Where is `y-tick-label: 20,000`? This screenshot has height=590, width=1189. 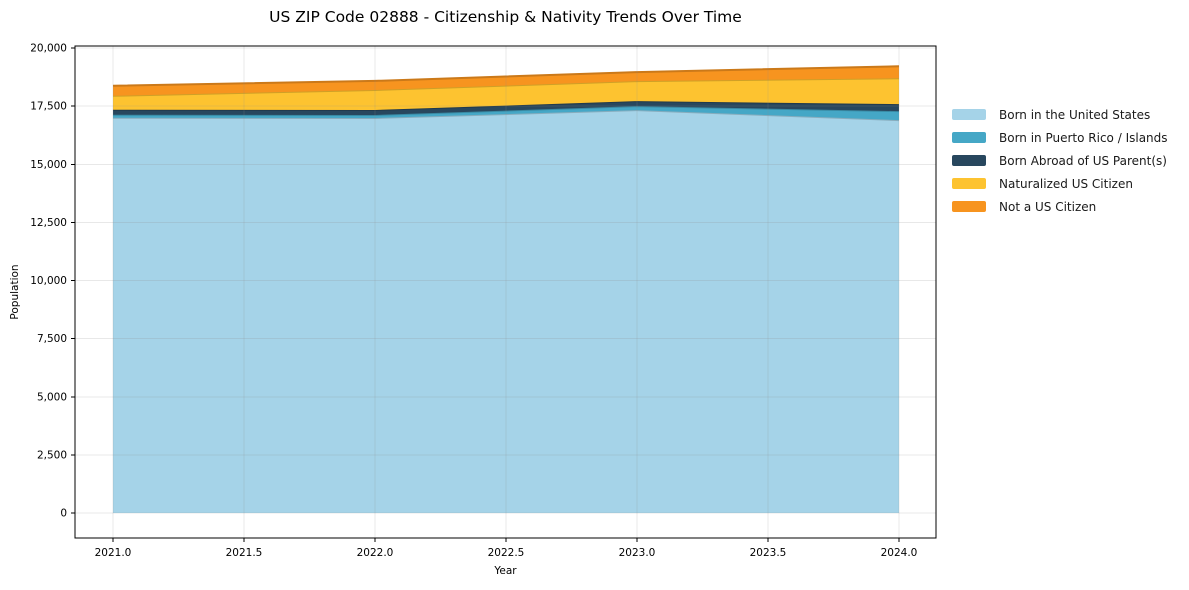
y-tick-label: 20,000 is located at coordinates (48, 49).